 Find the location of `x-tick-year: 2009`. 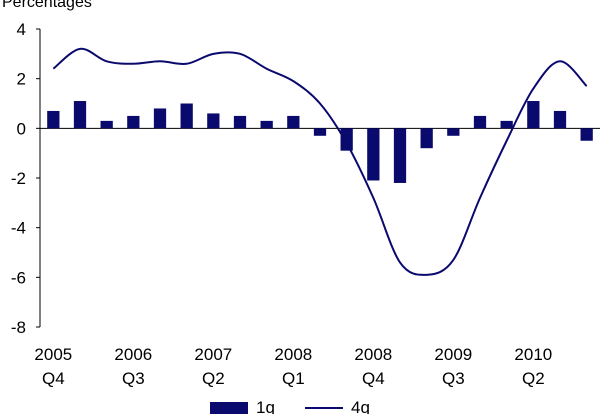

x-tick-year: 2009 is located at coordinates (453, 354).